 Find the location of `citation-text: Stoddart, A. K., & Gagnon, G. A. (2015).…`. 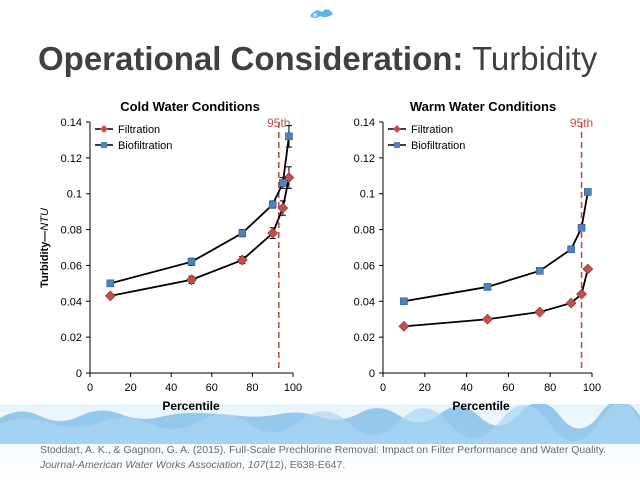

citation-text: Stoddart, A. K., & Gagnon, G. A. (2015).… is located at coordinates (323, 450).